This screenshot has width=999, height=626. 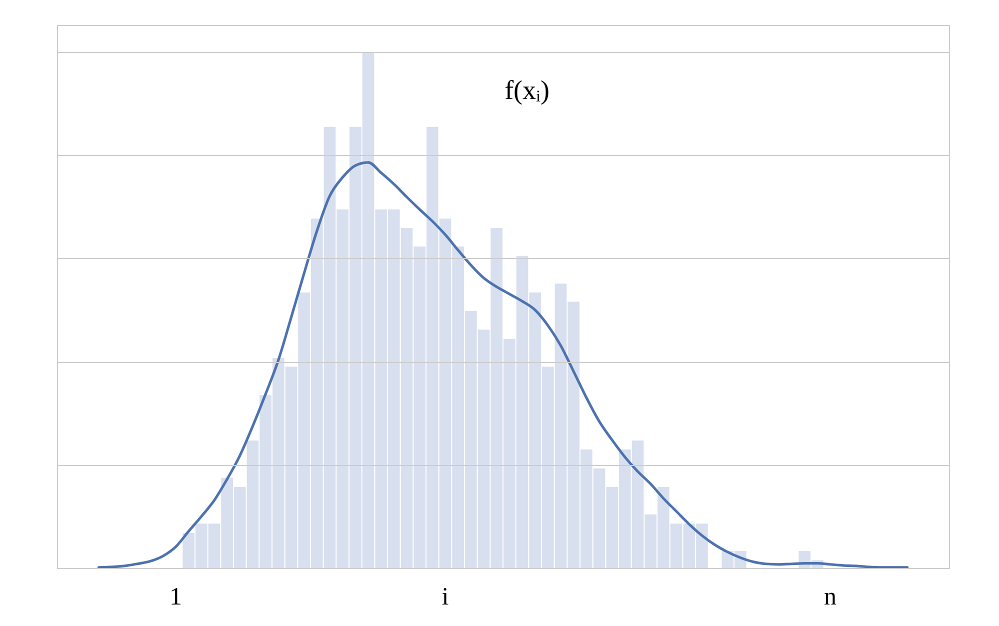 What do you see at coordinates (445, 597) in the screenshot?
I see `x-tick-label: i` at bounding box center [445, 597].